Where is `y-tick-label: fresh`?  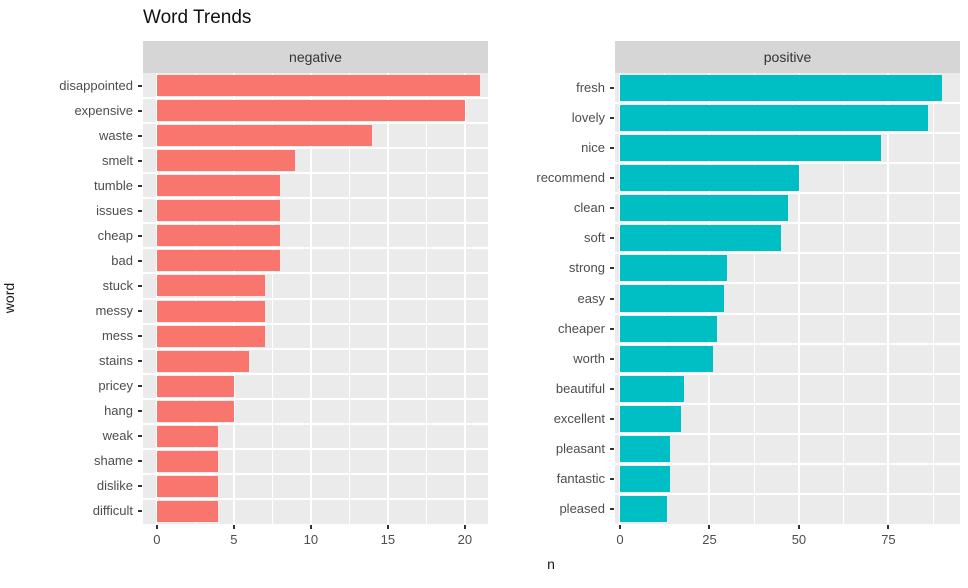 y-tick-label: fresh is located at coordinates (590, 88).